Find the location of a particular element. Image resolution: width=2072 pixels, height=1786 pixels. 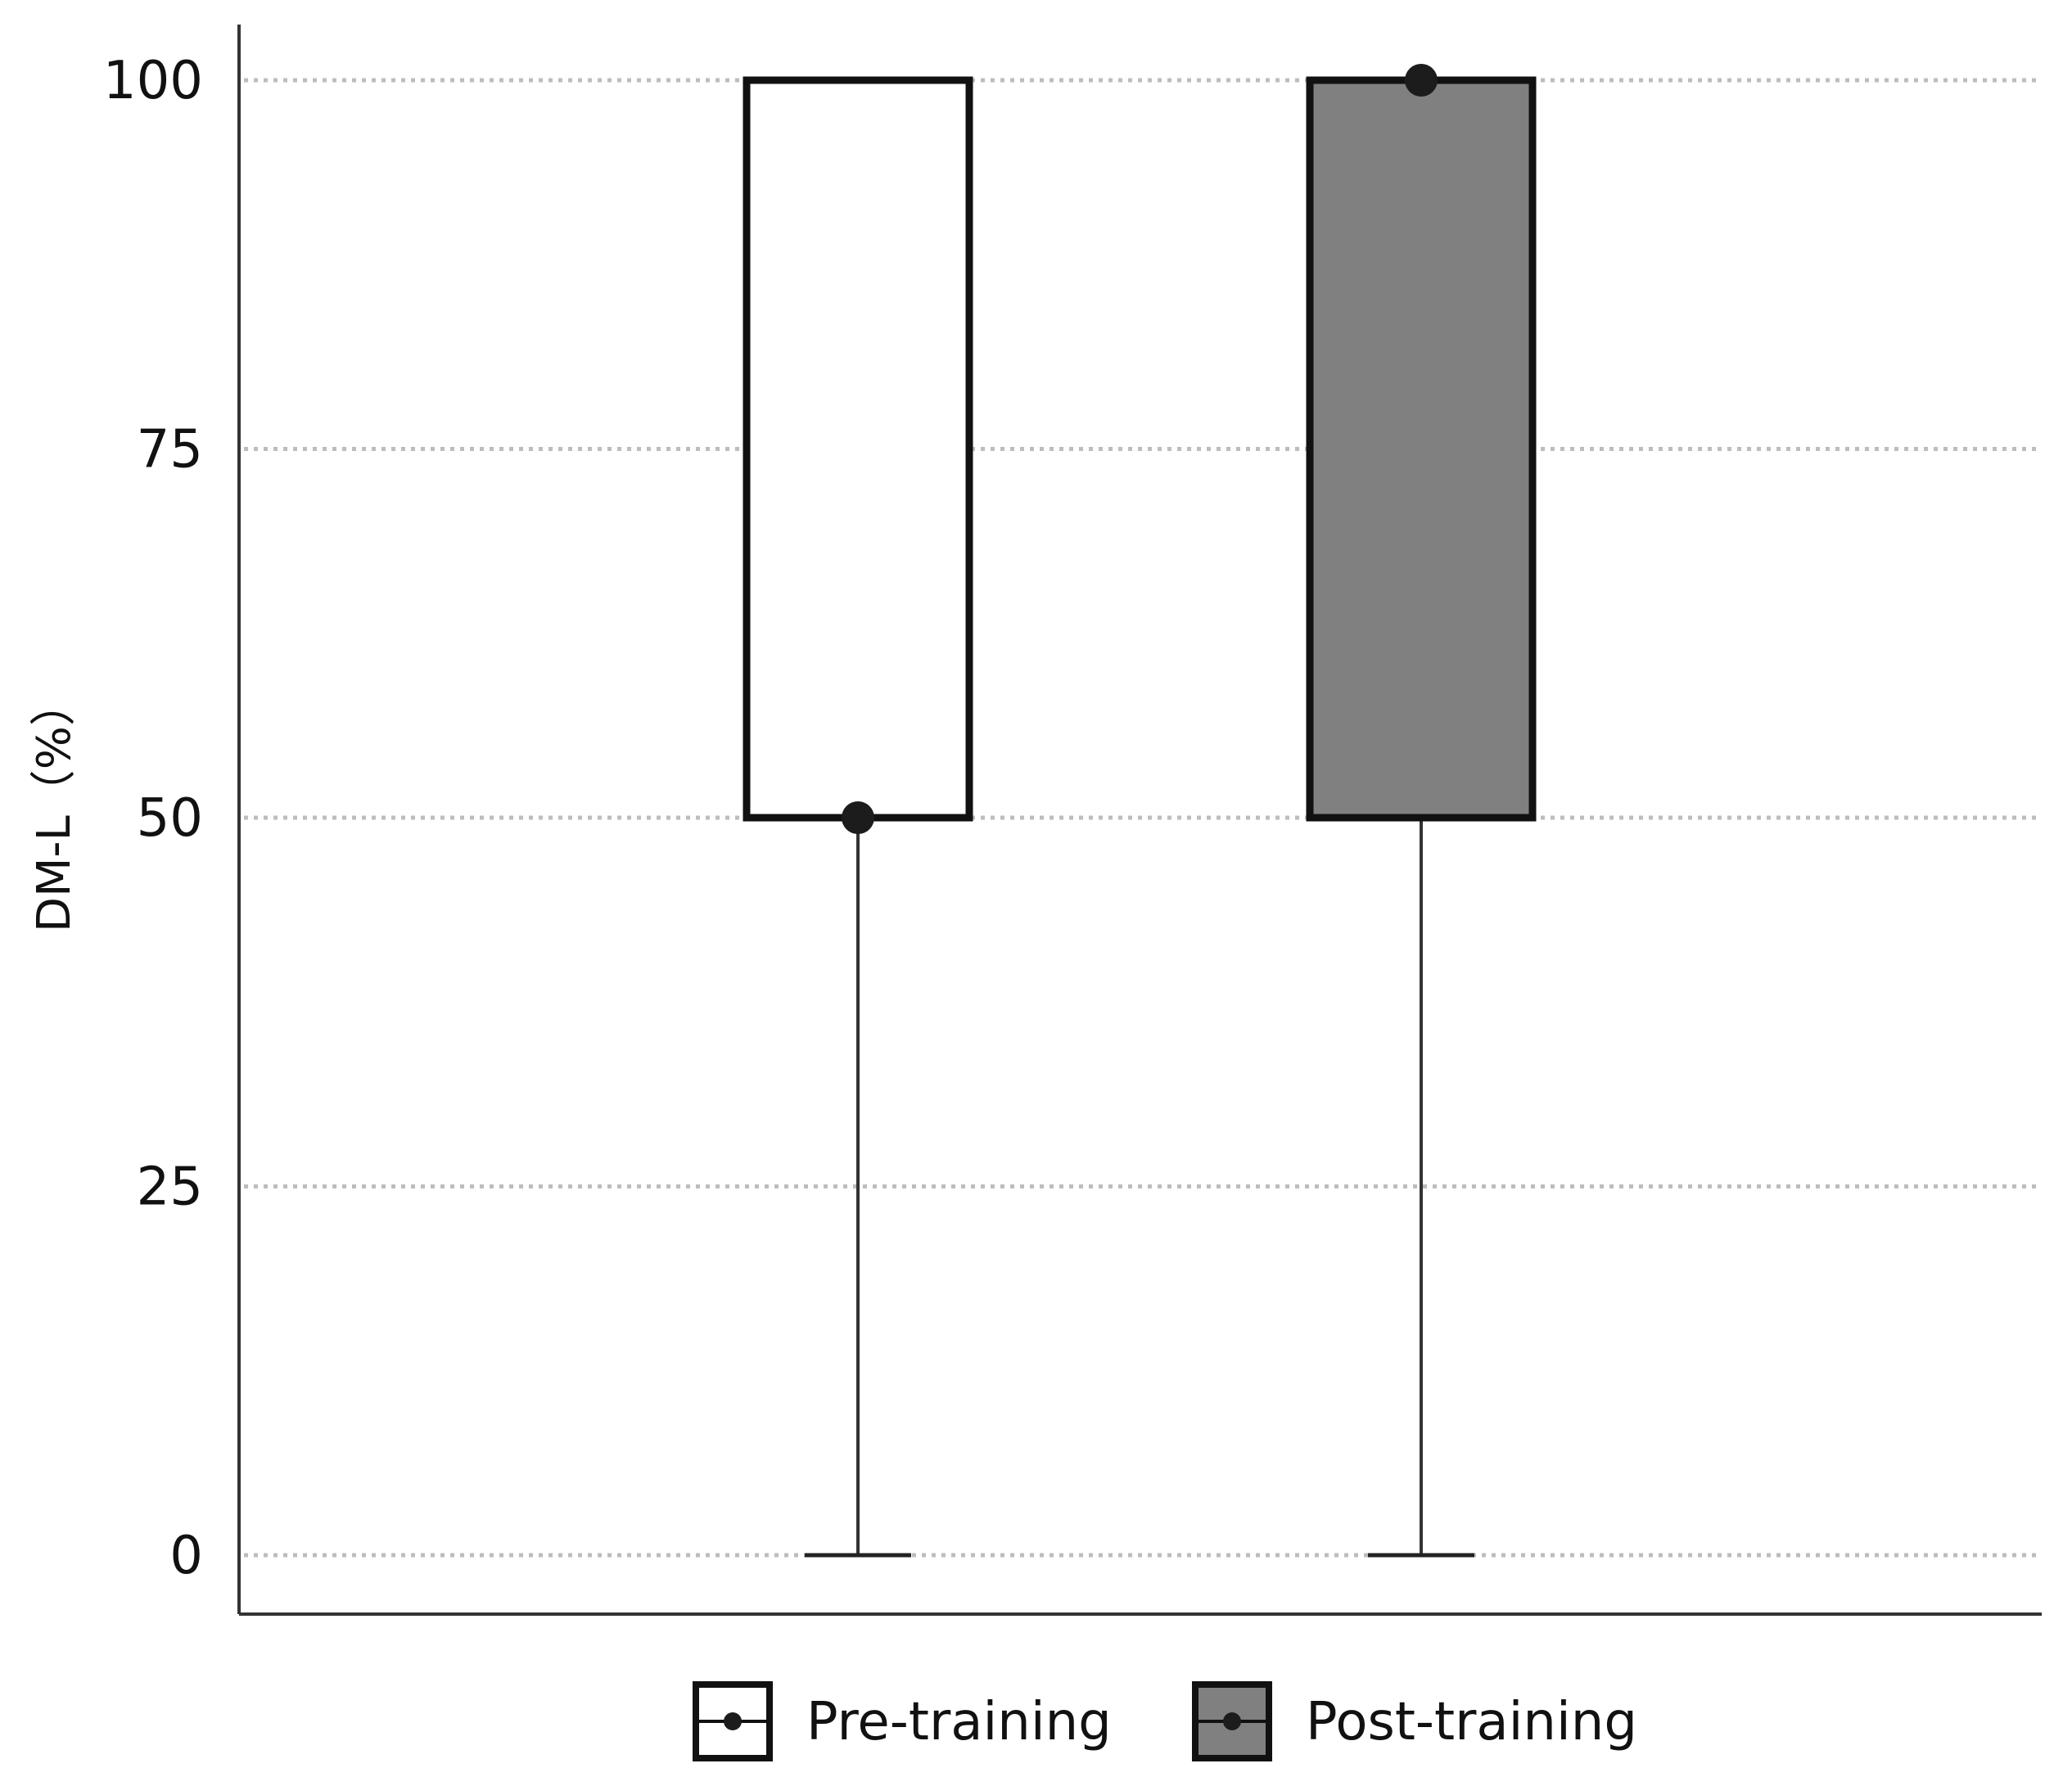

box-pre-training is located at coordinates (858, 817).